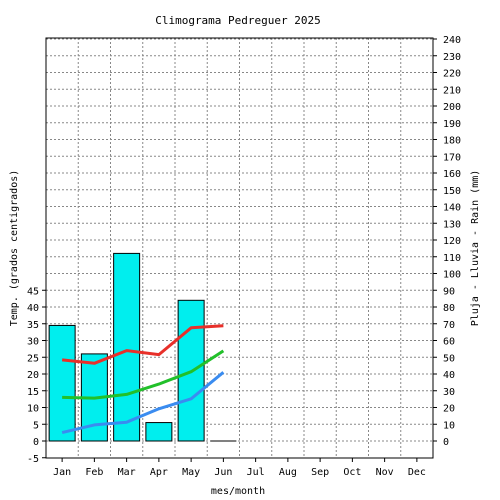 This screenshot has height=500, width=500. Describe the element at coordinates (223, 472) in the screenshot. I see `x-tick-label: Jun` at that location.